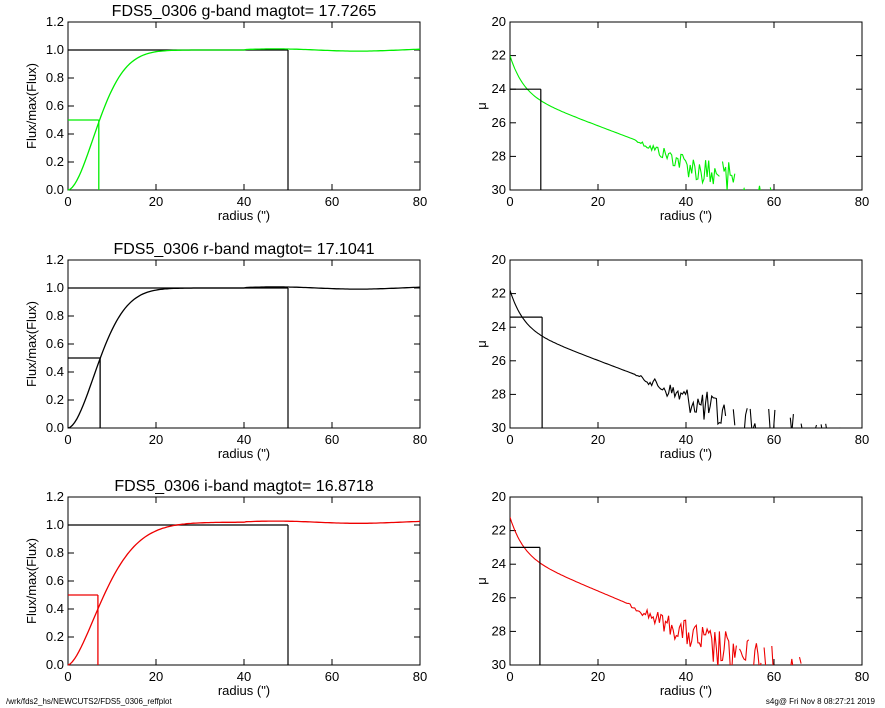 The width and height of the screenshot is (885, 708). What do you see at coordinates (820, 701) in the screenshot?
I see `footer-timestamp: s4g@ Fri Nov 8 08:27:21 2019` at bounding box center [820, 701].